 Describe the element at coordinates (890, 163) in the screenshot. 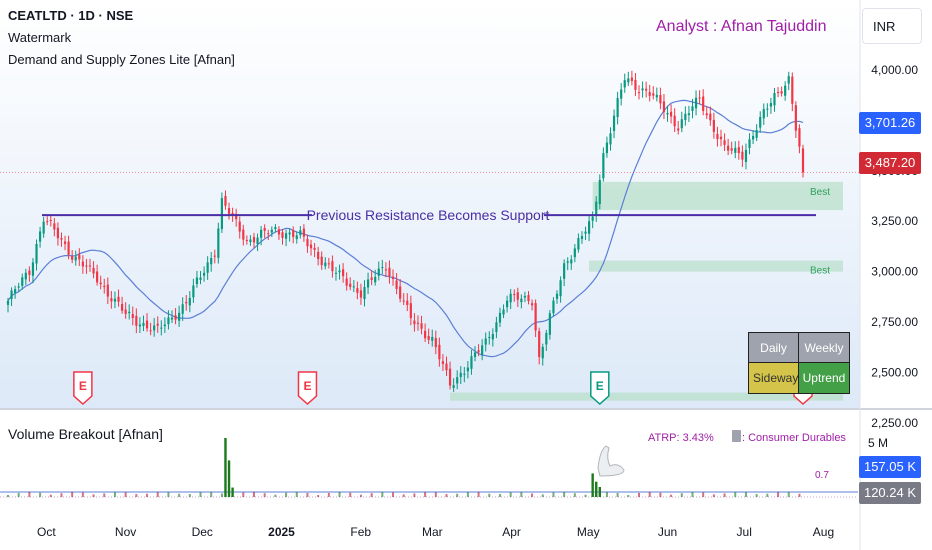

I see `last-price-badge: 3,487.20` at that location.